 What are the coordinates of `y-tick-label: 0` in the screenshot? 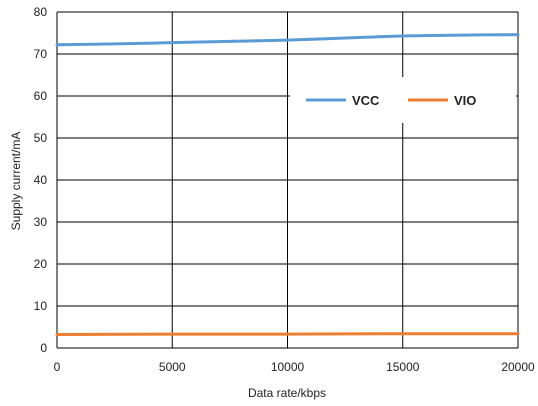 It's located at (43, 348).